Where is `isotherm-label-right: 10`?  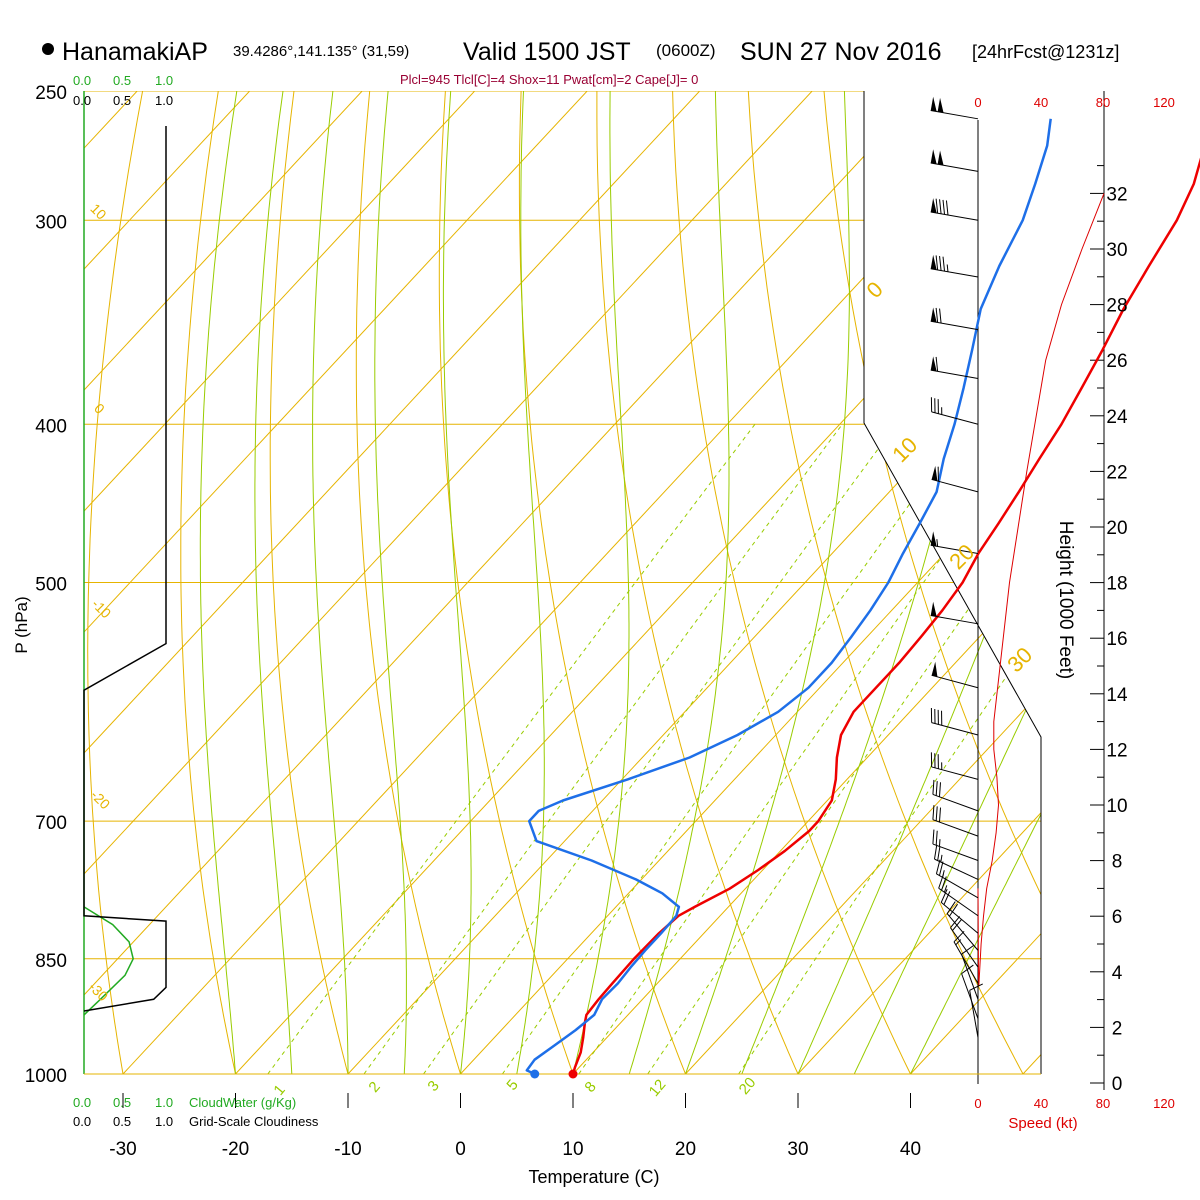
isotherm-label-right: 10 is located at coordinates (904, 449).